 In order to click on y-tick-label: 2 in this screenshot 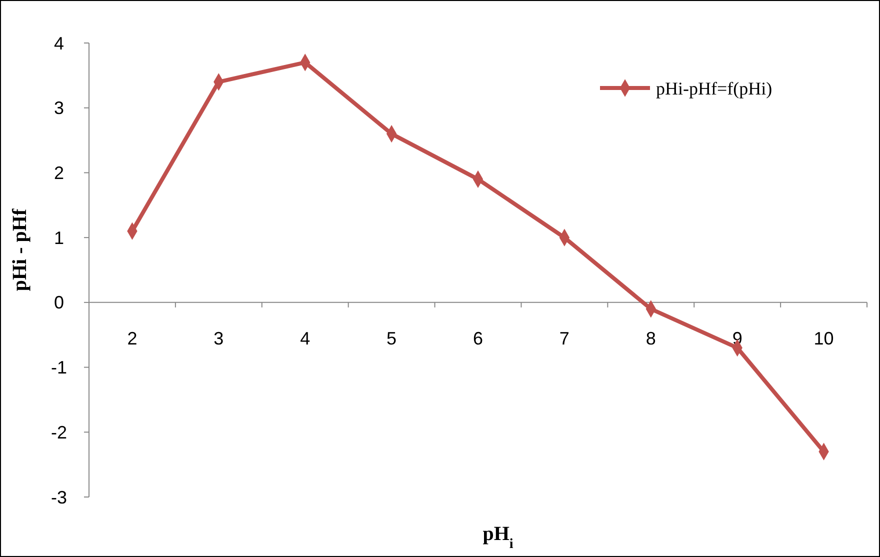, I will do `click(59, 173)`.